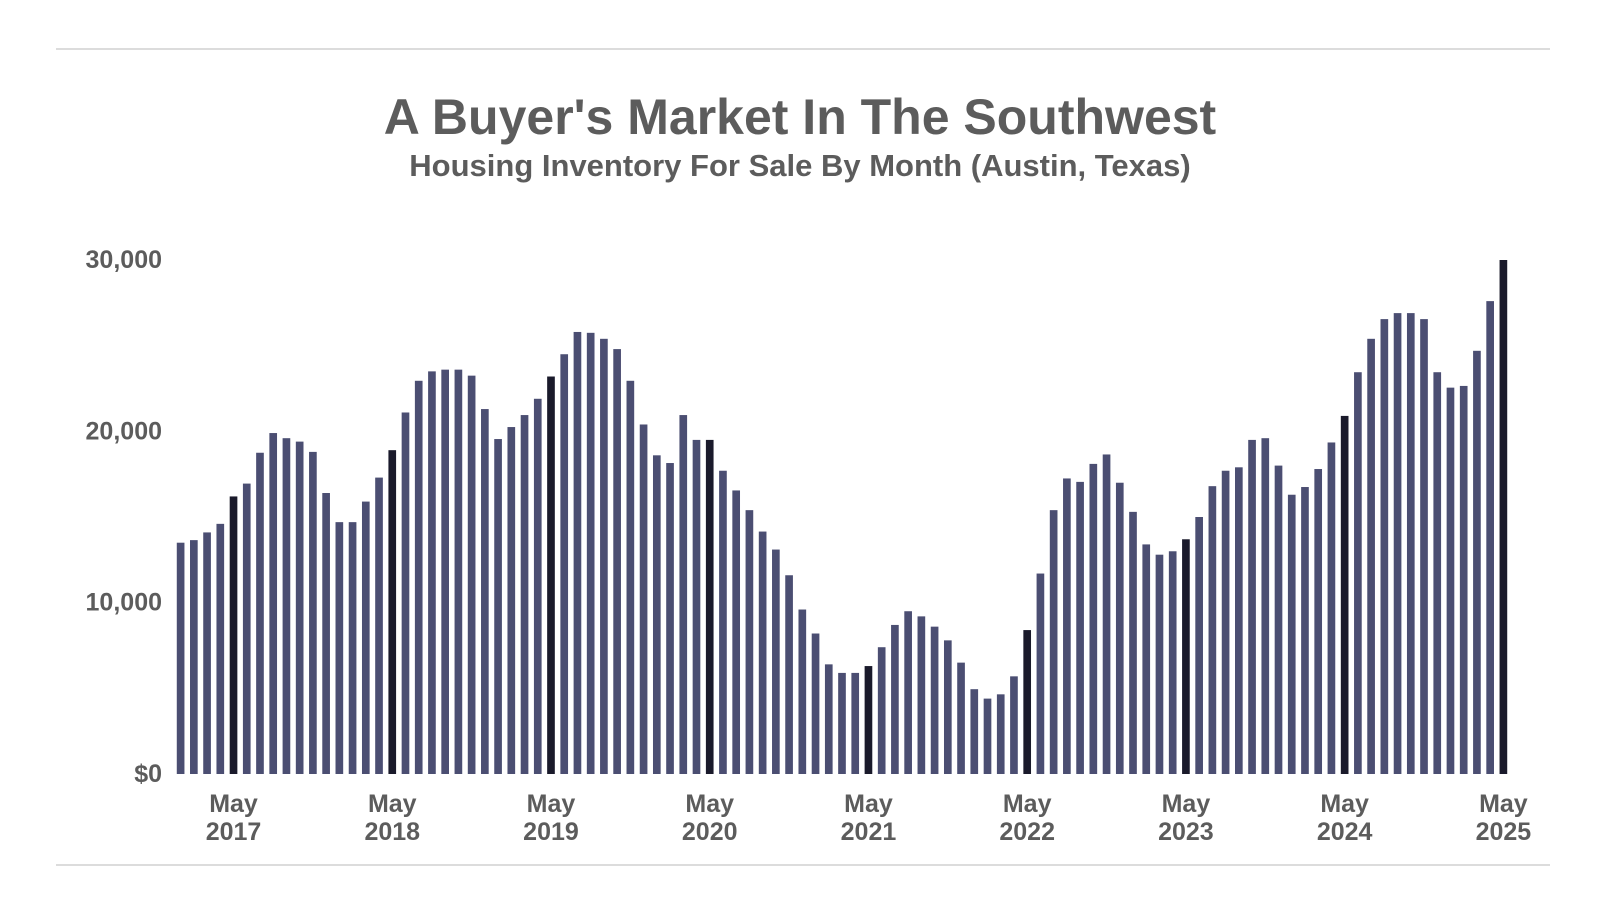 The height and width of the screenshot is (900, 1600). I want to click on x-tick-year: 2020, so click(710, 832).